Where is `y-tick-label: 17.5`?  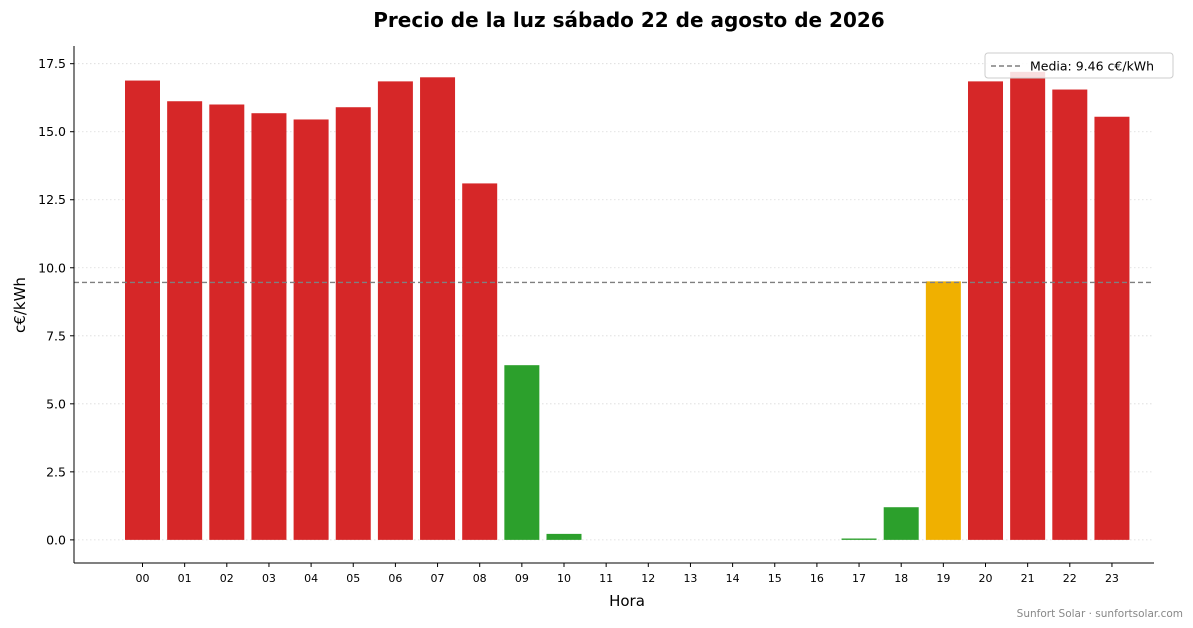
y-tick-label: 17.5 is located at coordinates (52, 63).